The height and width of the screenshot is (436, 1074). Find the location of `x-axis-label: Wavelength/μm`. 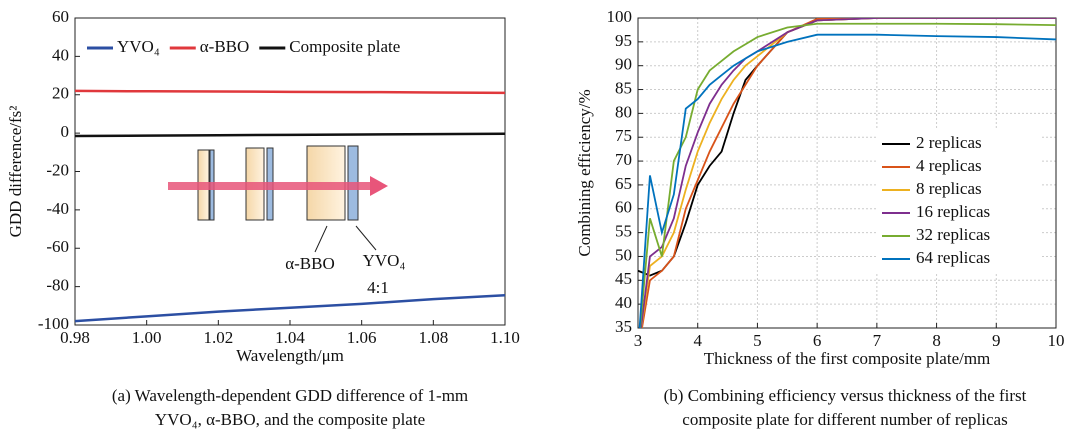

x-axis-label: Wavelength/μm is located at coordinates (290, 355).